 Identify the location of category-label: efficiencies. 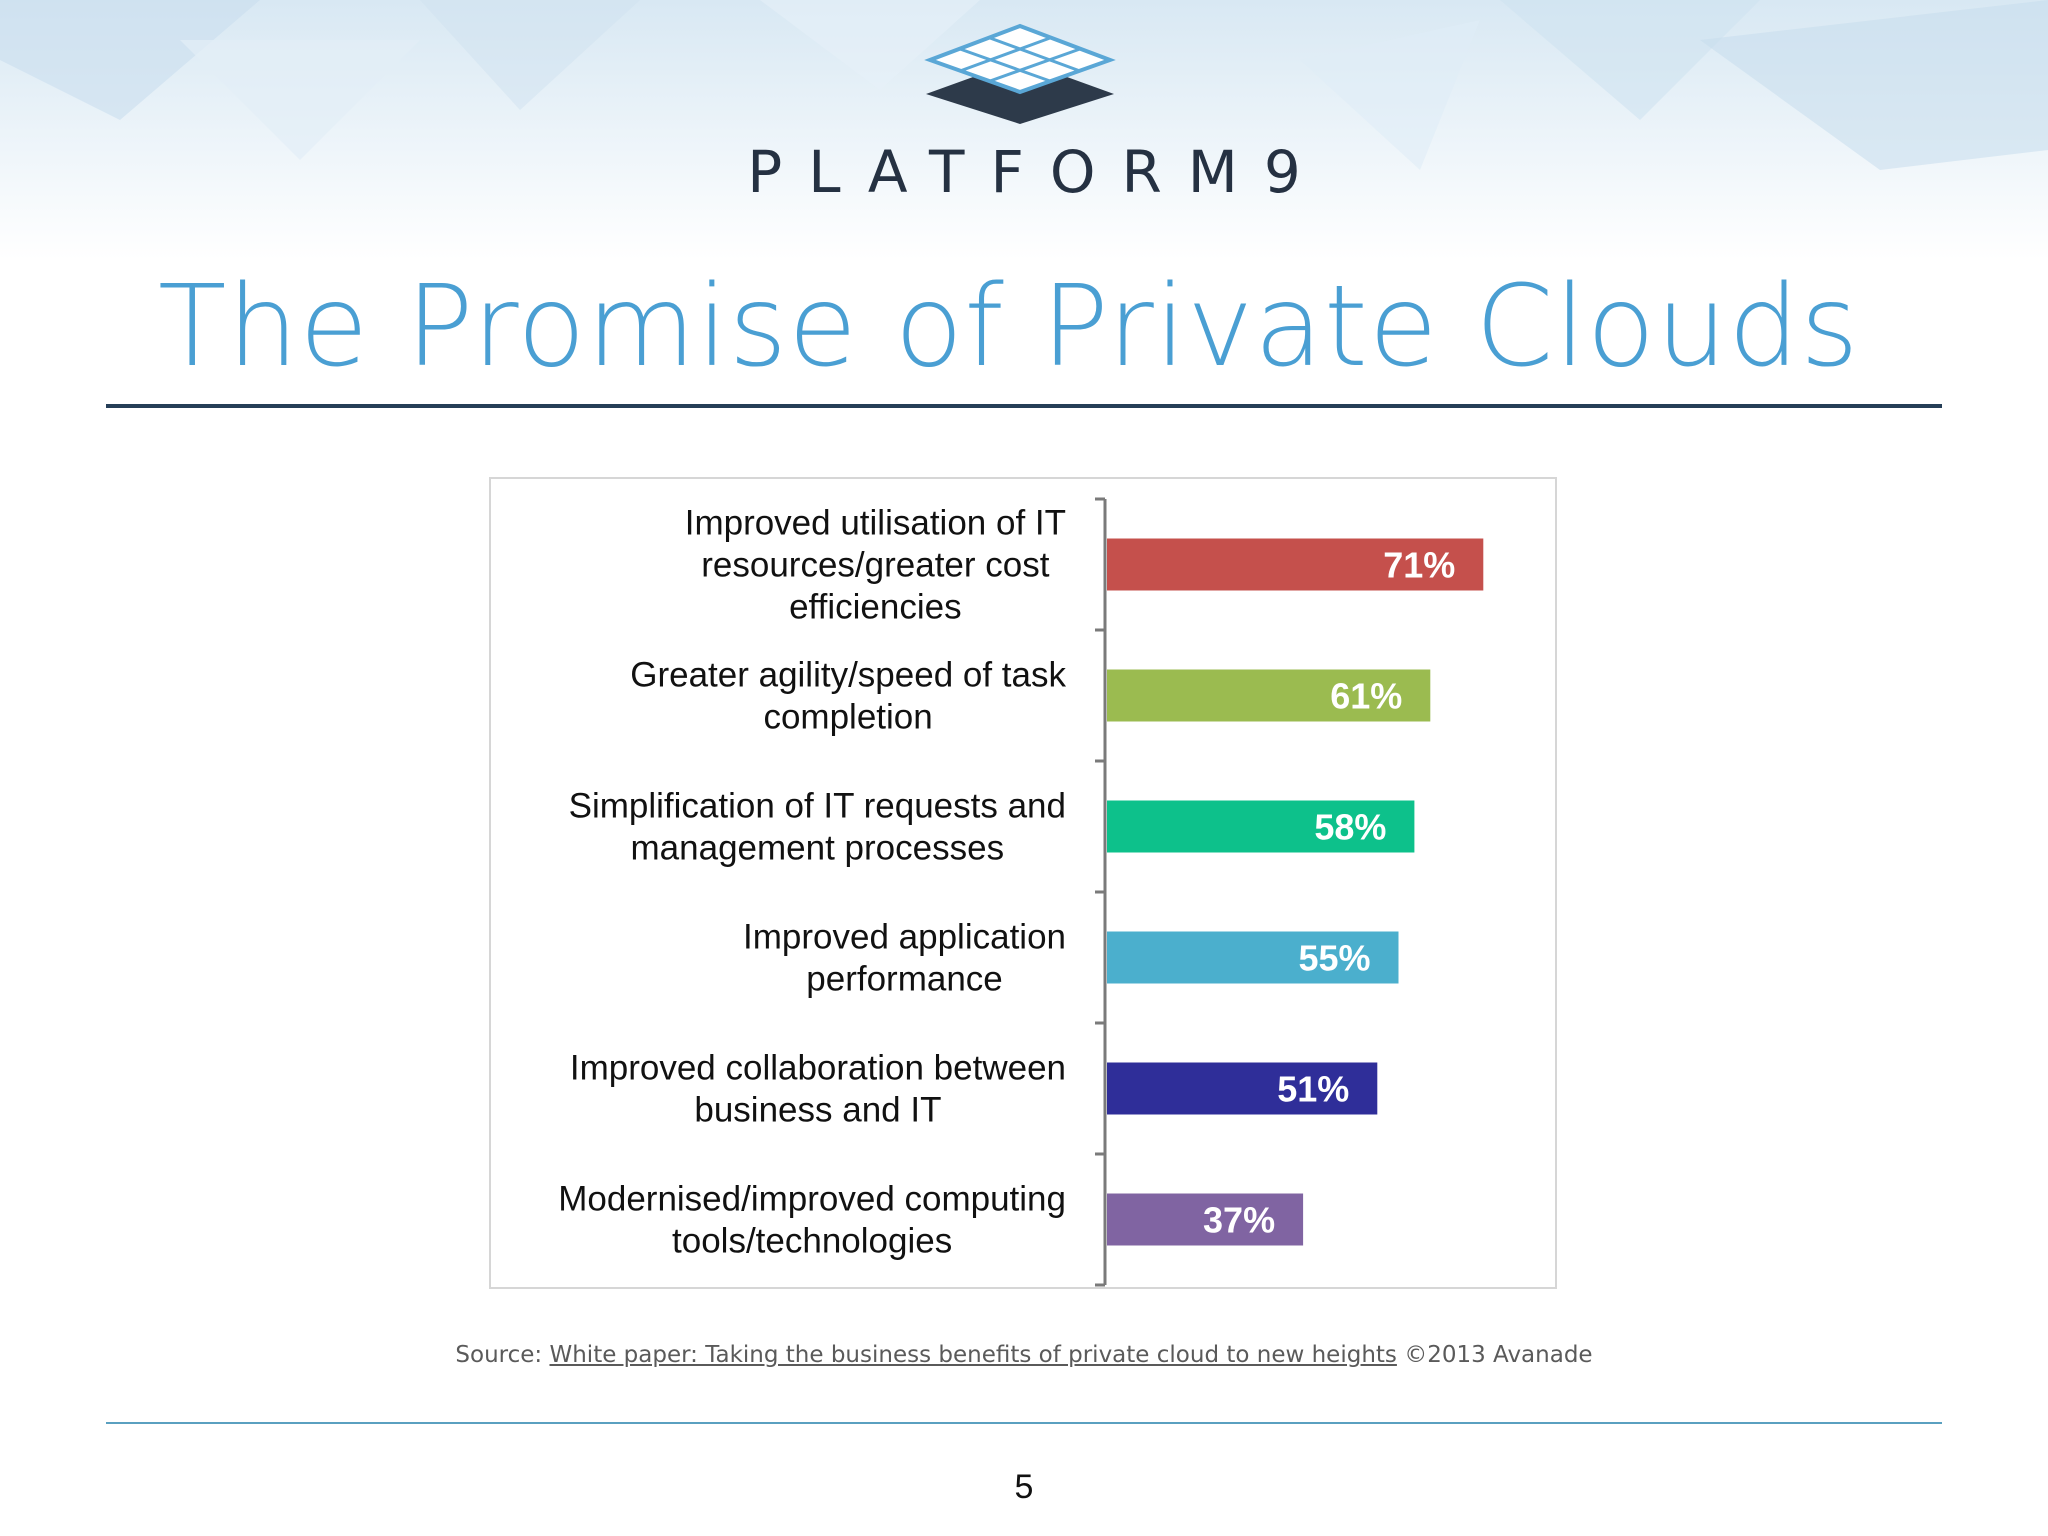
(875, 607).